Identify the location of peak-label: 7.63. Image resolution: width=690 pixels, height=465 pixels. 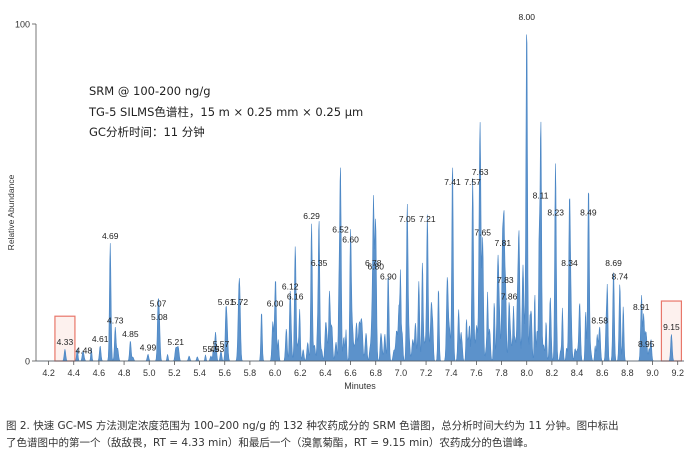
(480, 172).